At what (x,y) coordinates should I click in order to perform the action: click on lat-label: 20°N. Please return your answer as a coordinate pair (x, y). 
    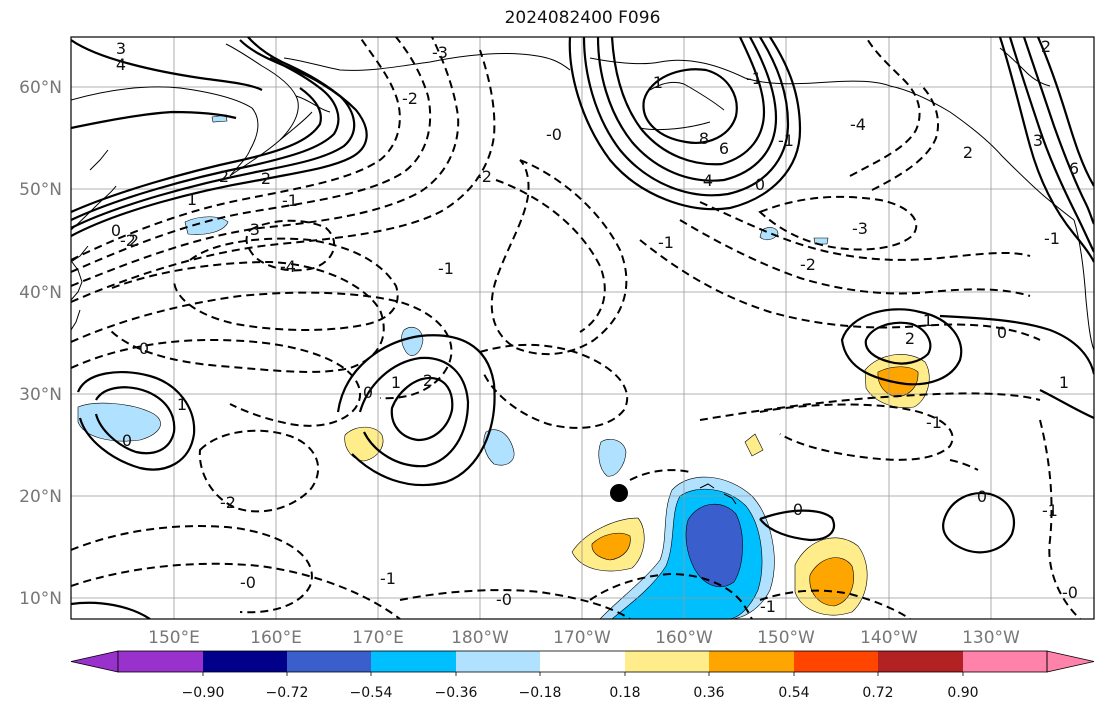
    Looking at the image, I should click on (40, 497).